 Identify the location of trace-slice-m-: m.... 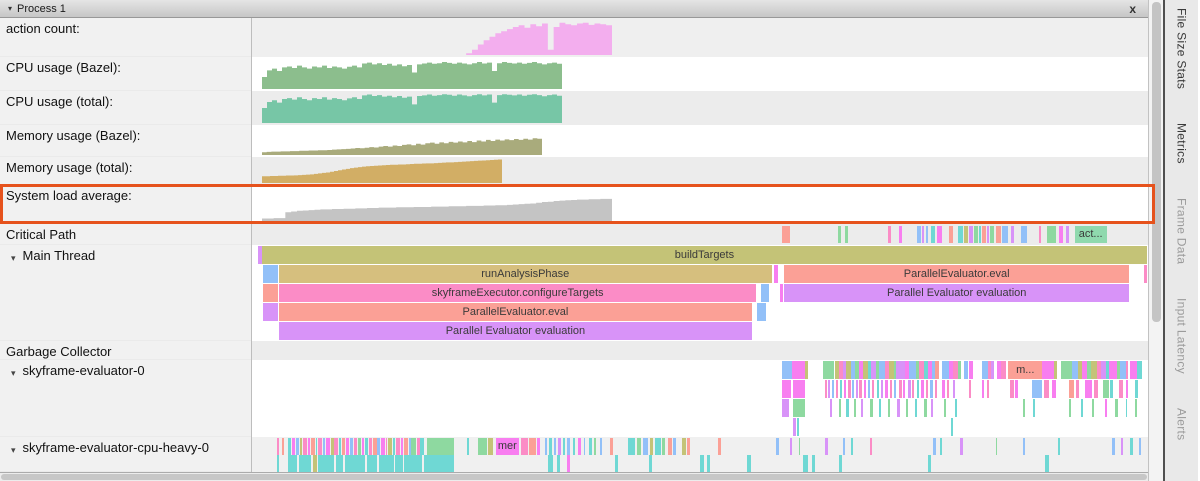
(1025, 370).